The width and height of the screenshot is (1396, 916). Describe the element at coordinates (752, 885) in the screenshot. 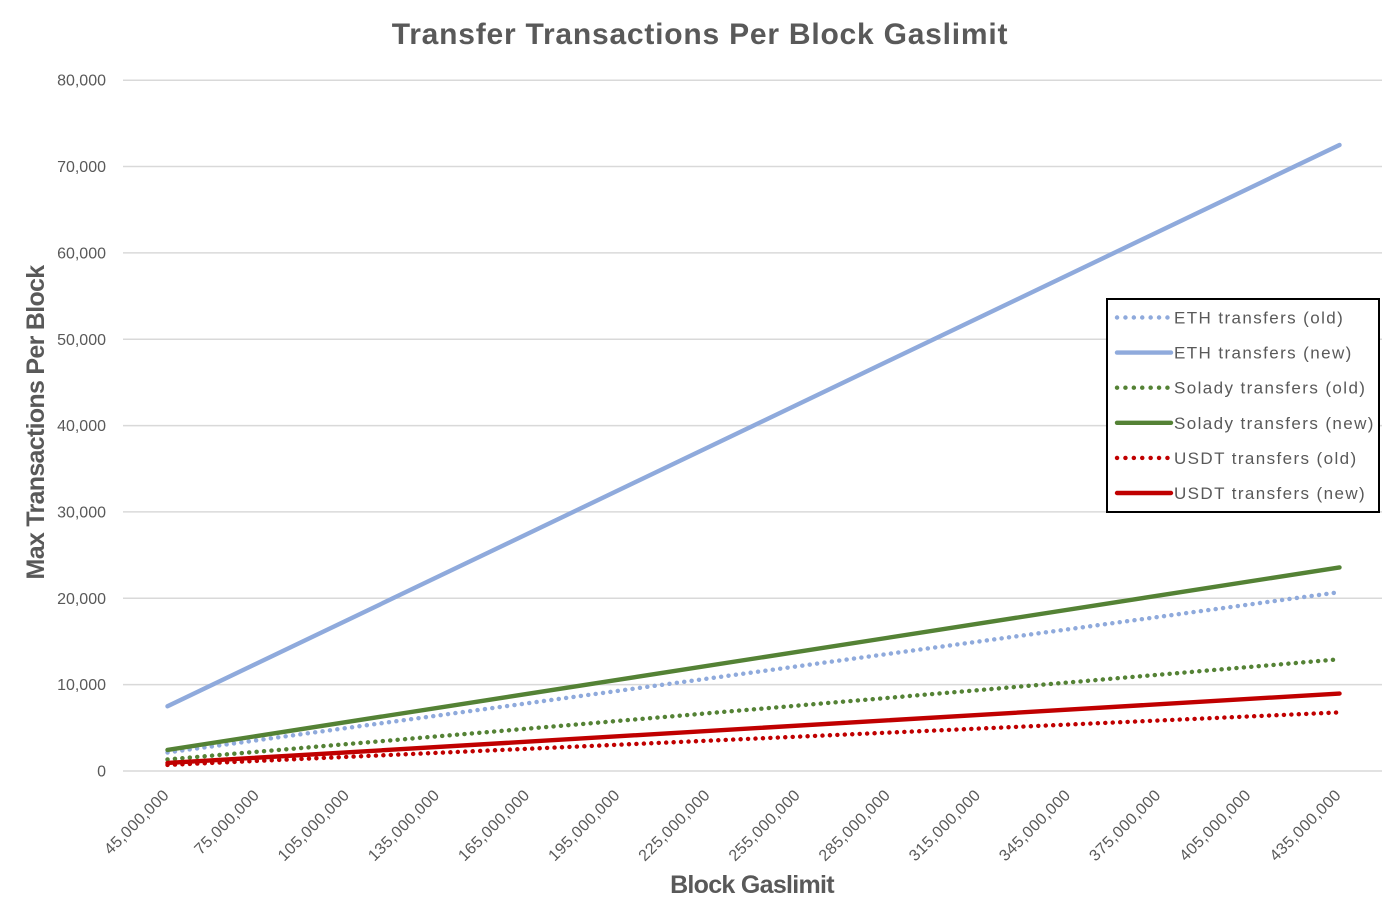

I see `svg-text: Block Gaslimit` at that location.